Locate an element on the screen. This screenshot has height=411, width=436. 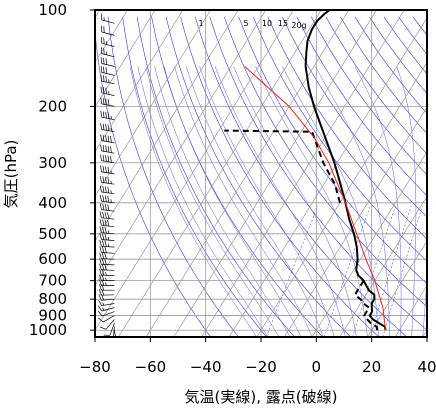
y-tick-label: 500 is located at coordinates (52, 234).